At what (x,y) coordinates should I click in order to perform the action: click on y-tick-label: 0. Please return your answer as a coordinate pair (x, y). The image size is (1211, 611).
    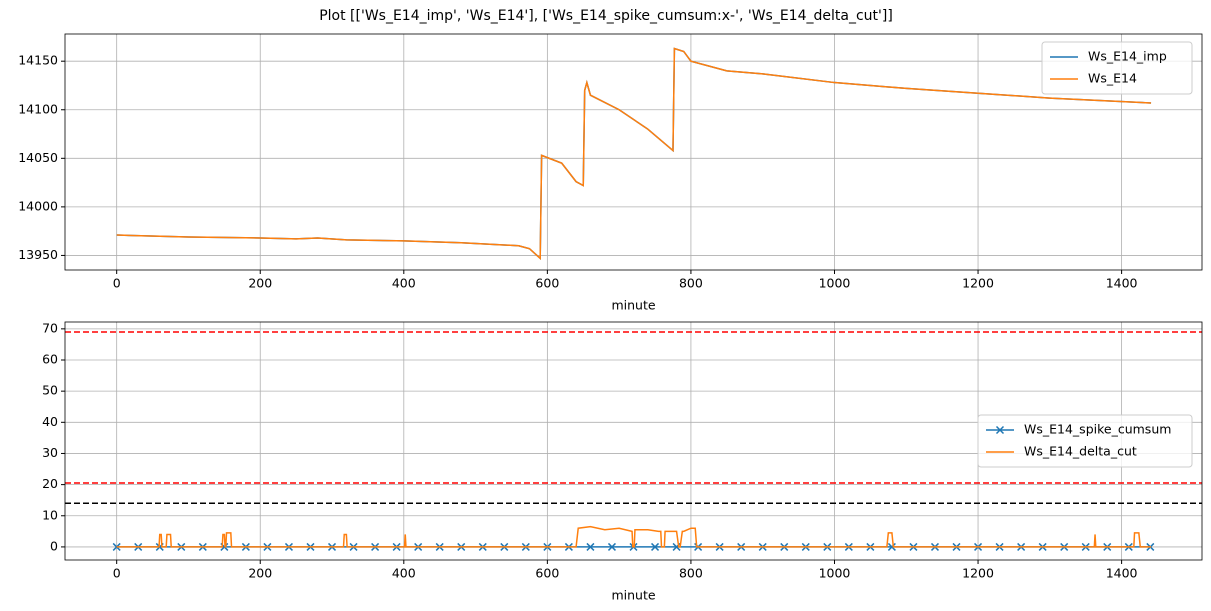
    Looking at the image, I should click on (54, 545).